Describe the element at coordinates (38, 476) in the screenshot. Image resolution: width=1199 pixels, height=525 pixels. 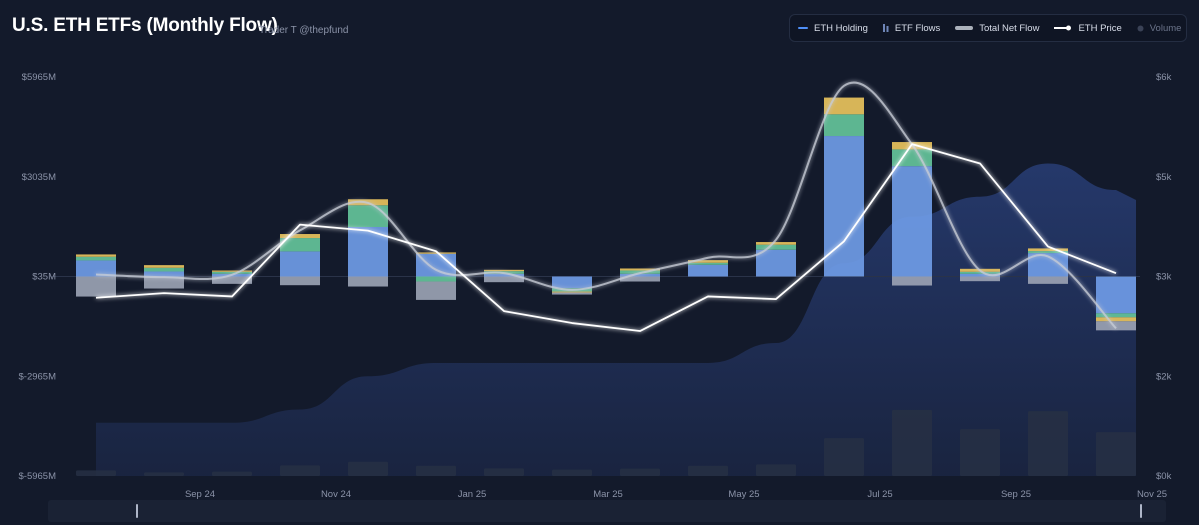
I see `y-left-tick-label: $-5965M` at that location.